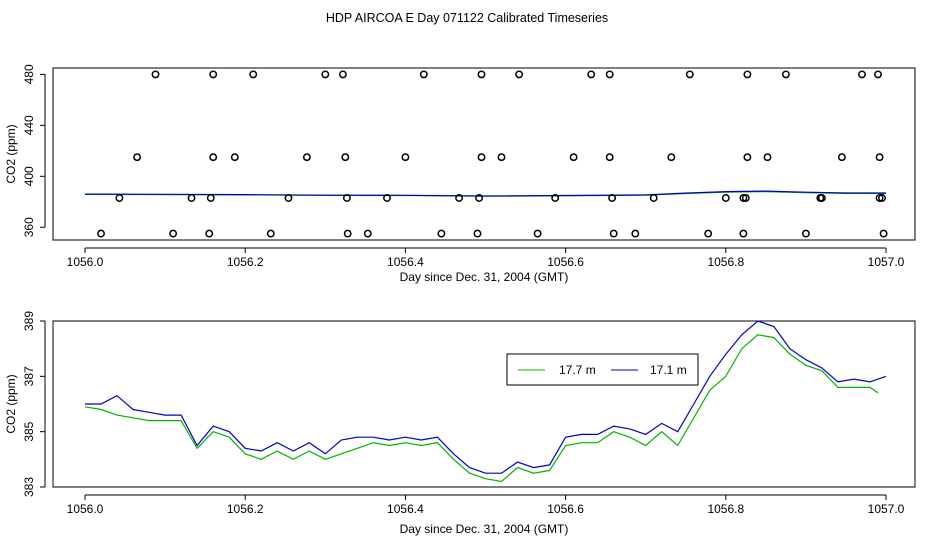  I want to click on top-series-lines, so click(485, 193).